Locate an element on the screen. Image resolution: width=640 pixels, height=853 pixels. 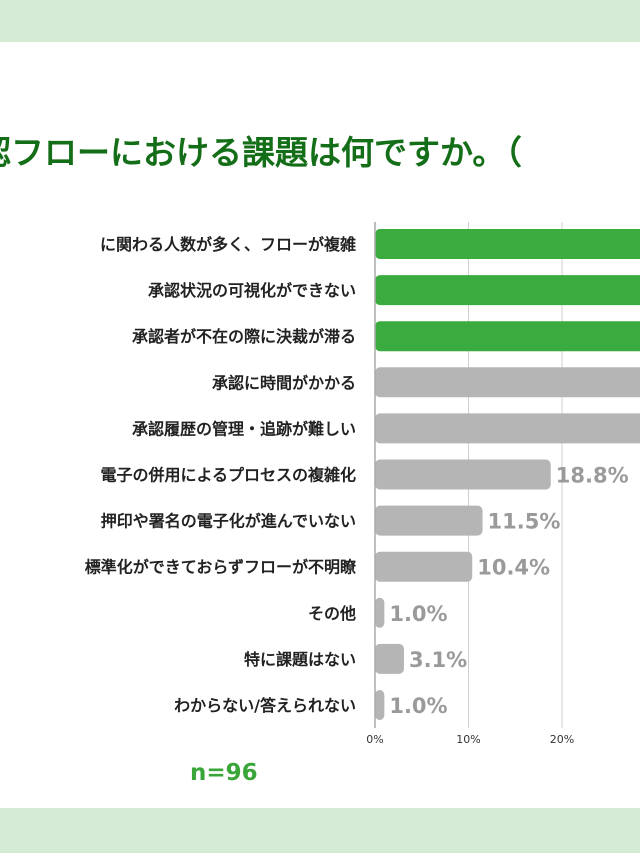
x-tick-label: 10% is located at coordinates (468, 739).